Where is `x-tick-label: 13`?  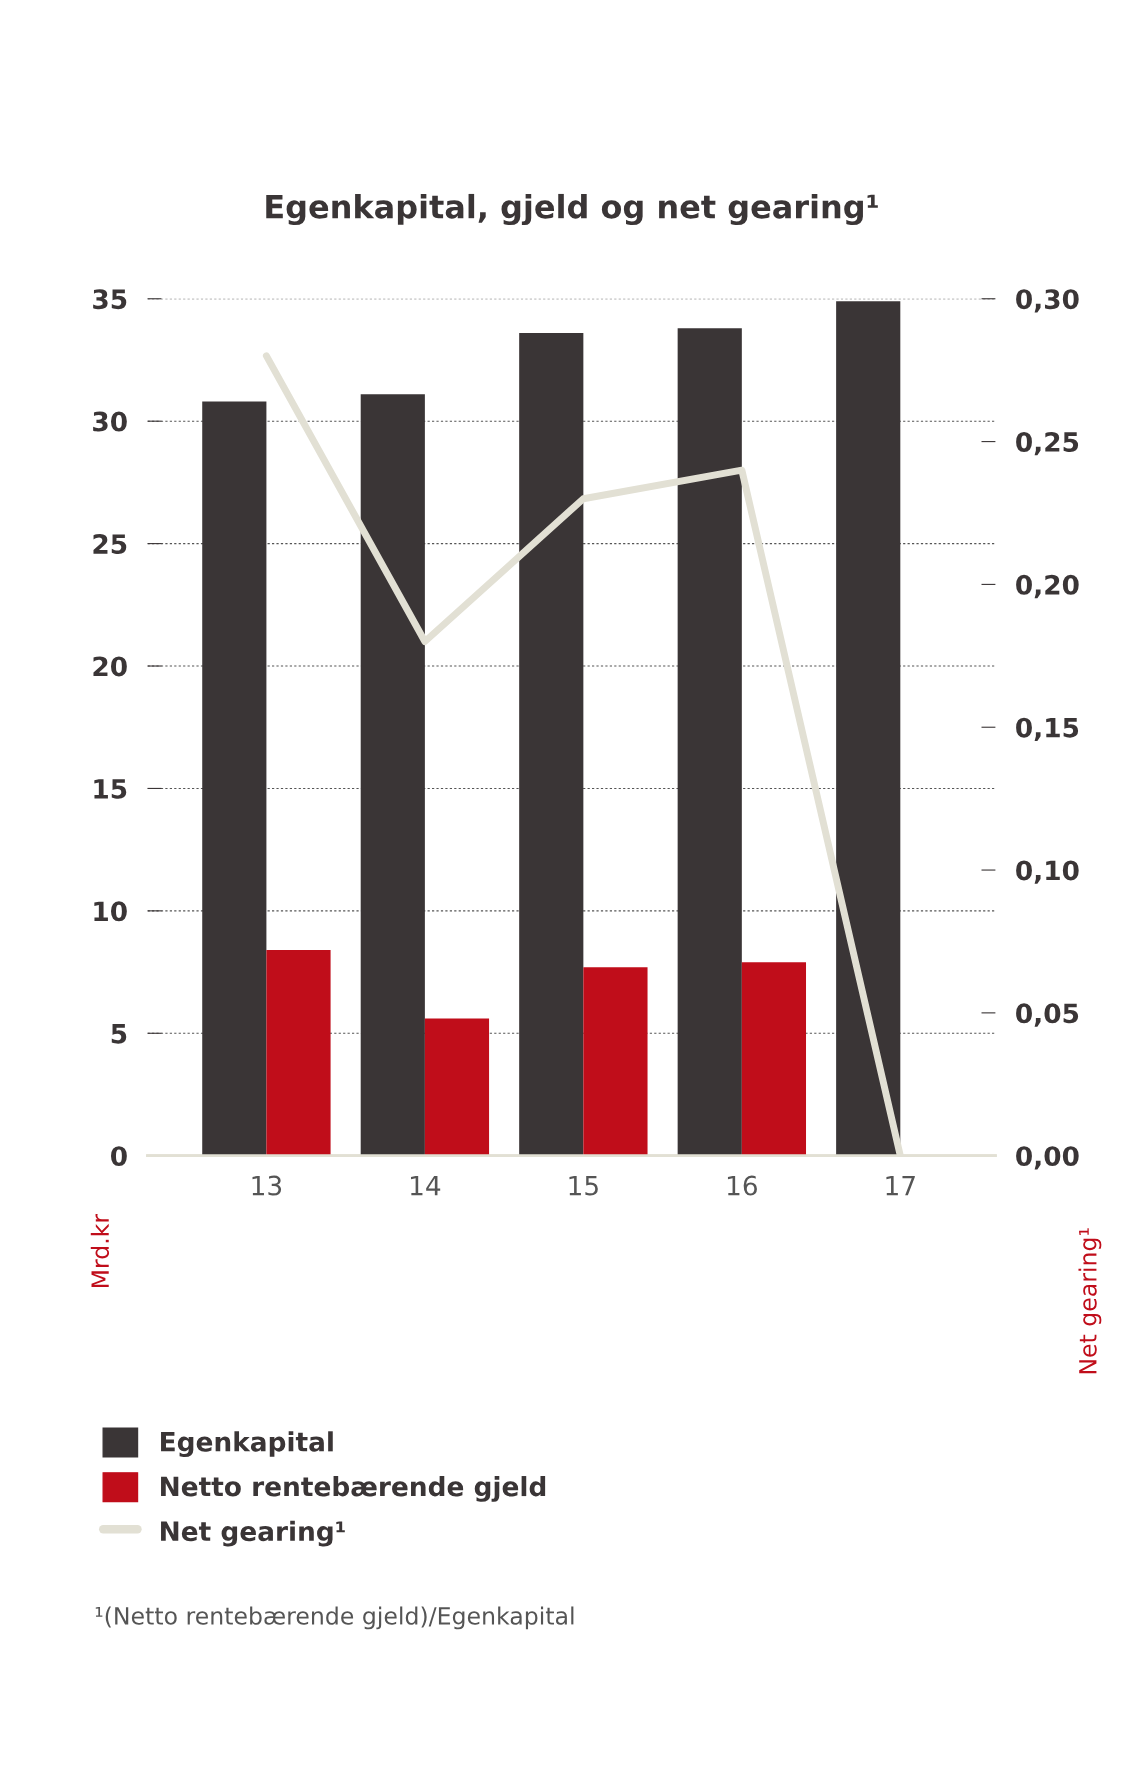
x-tick-label: 13 is located at coordinates (267, 1185).